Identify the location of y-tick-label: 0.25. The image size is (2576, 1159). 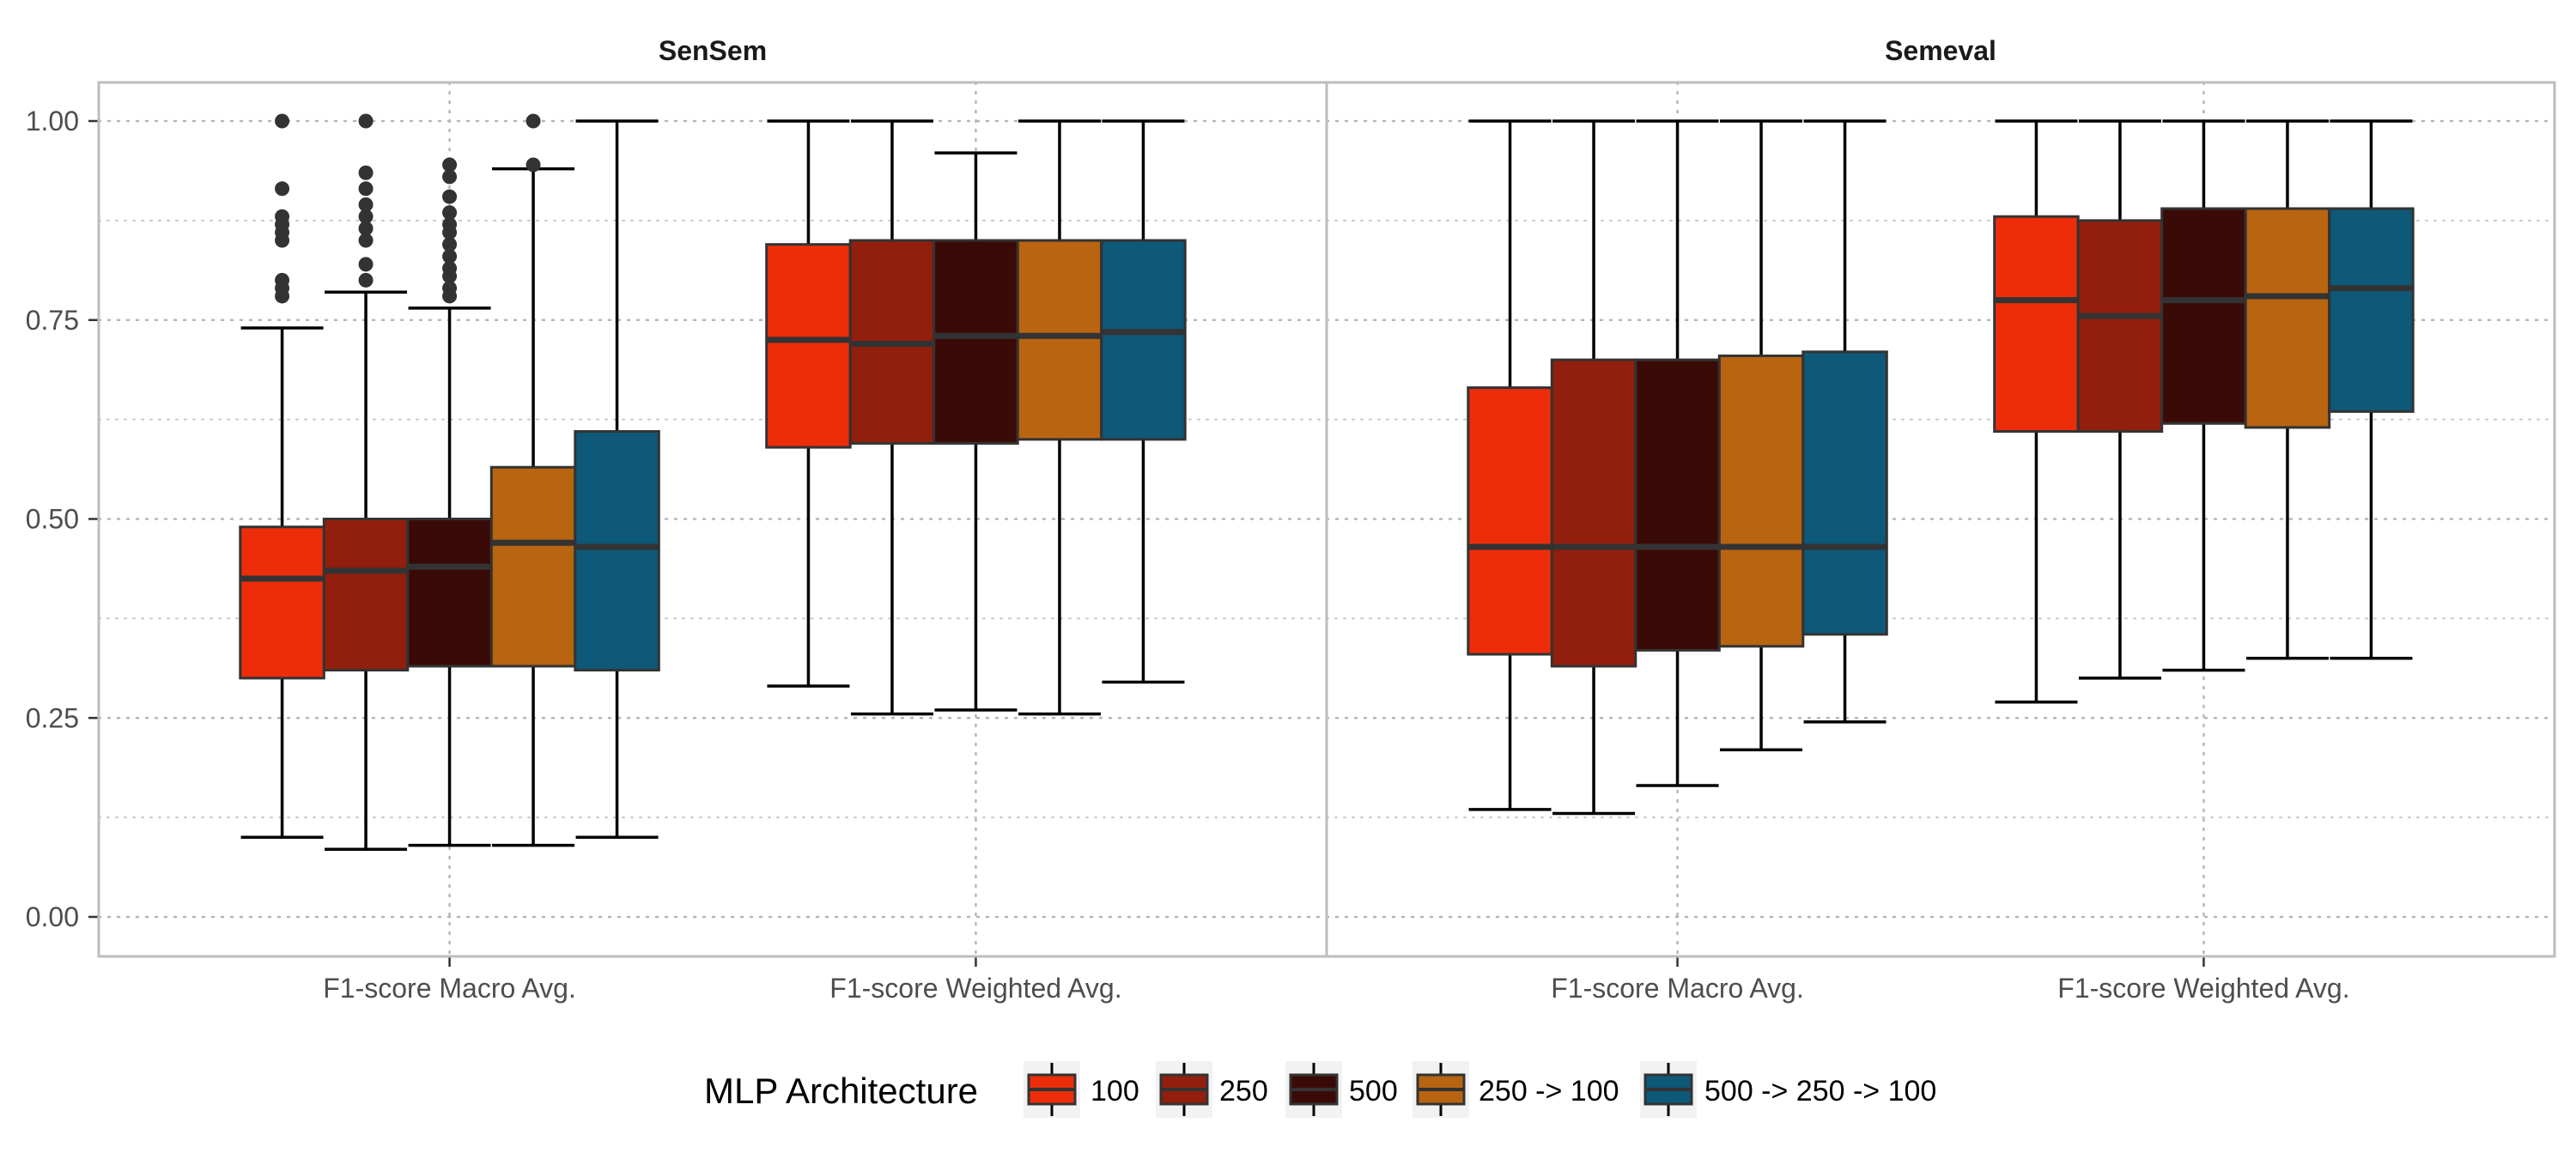
(52, 718).